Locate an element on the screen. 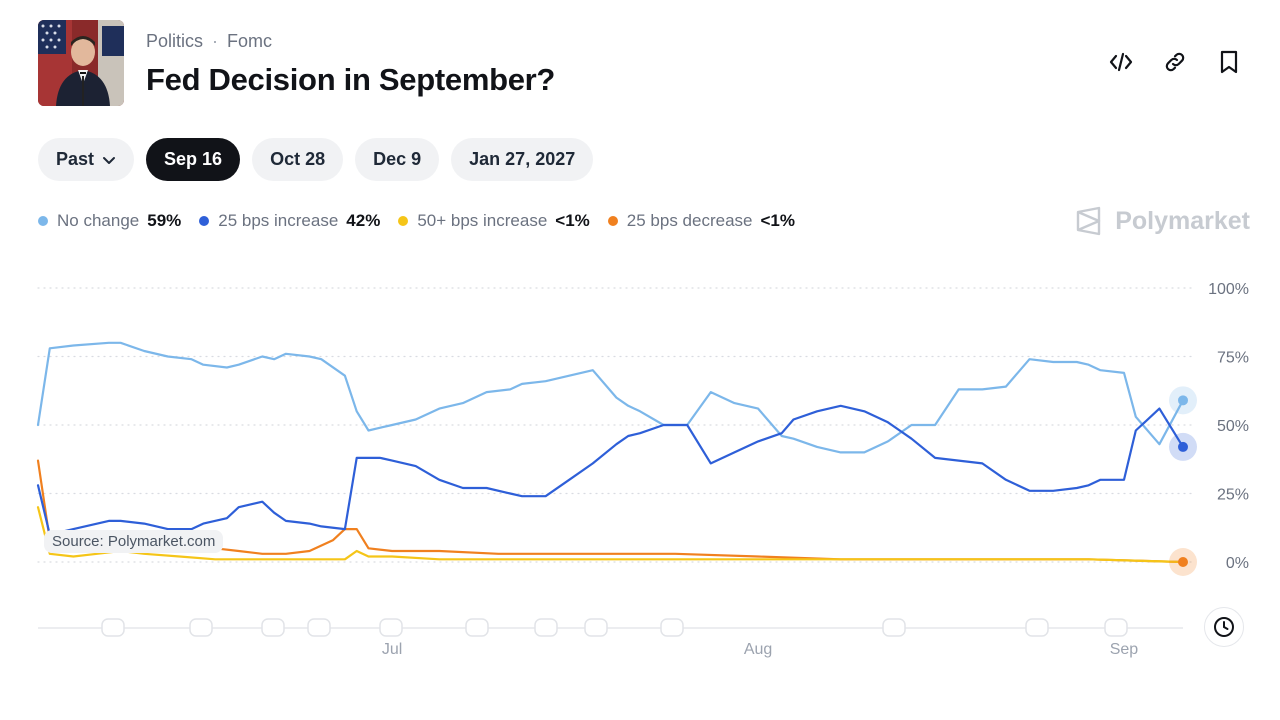 The image size is (1280, 720). y-tick-label: 0% is located at coordinates (1237, 563).